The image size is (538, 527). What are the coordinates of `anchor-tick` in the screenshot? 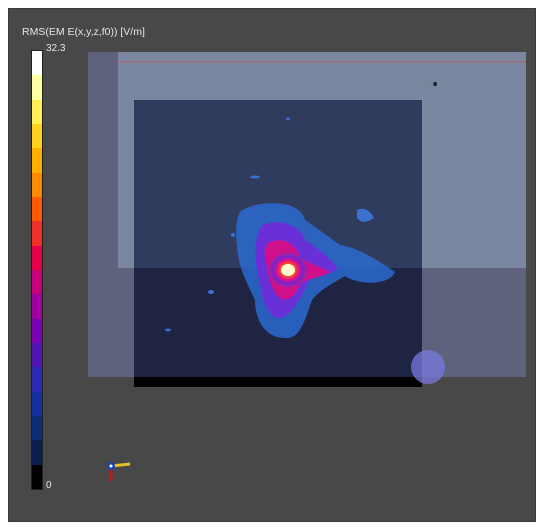 It's located at (431, 85).